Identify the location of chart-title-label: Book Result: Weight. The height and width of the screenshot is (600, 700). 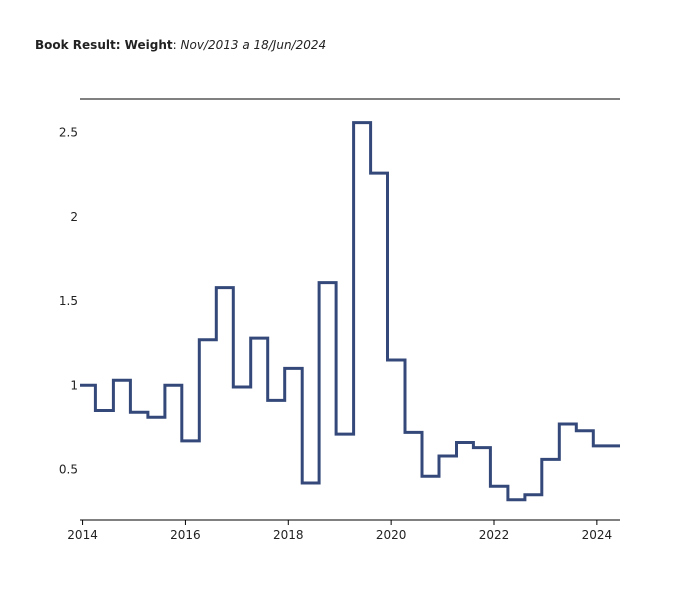
(104, 45).